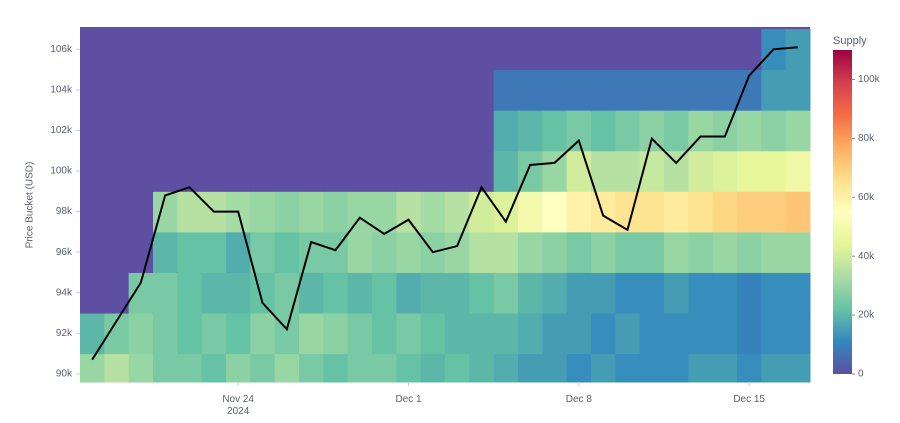  Describe the element at coordinates (61, 90) in the screenshot. I see `y-tick-label: 104k` at that location.